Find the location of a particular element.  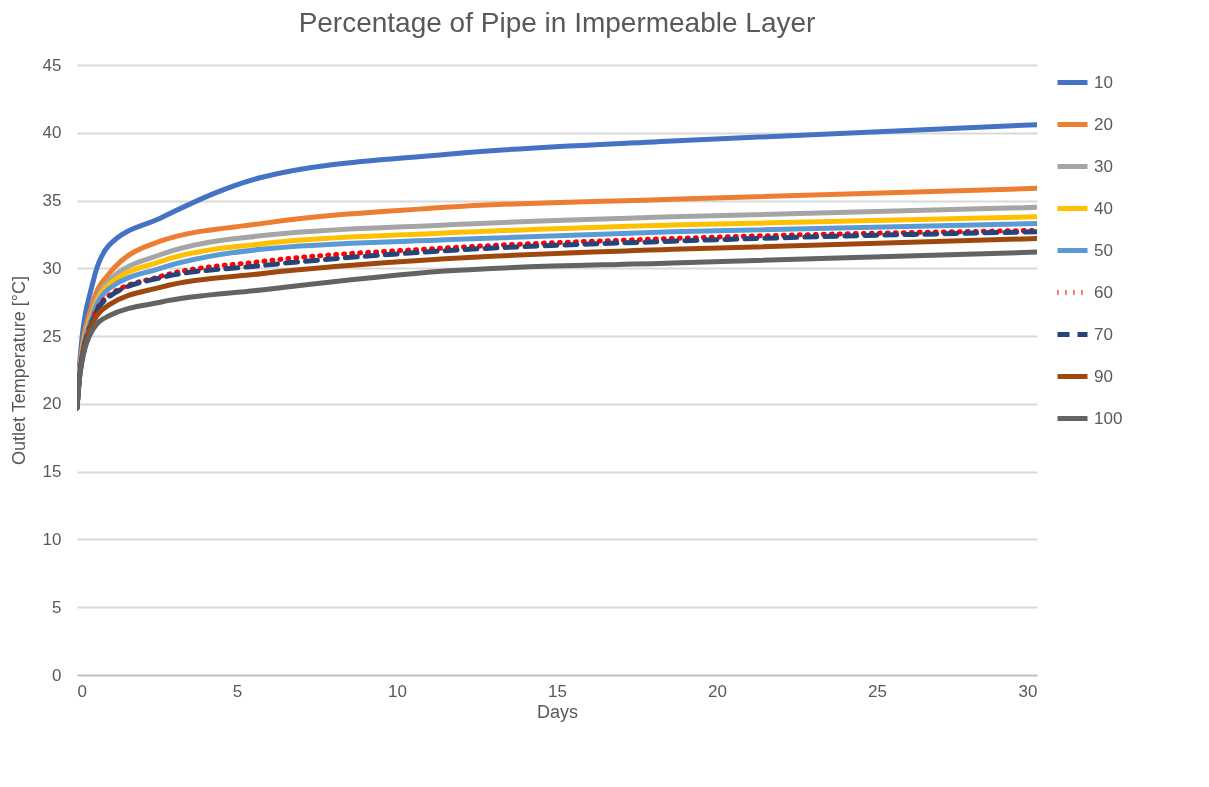

legend-label: 50 is located at coordinates (1103, 250).